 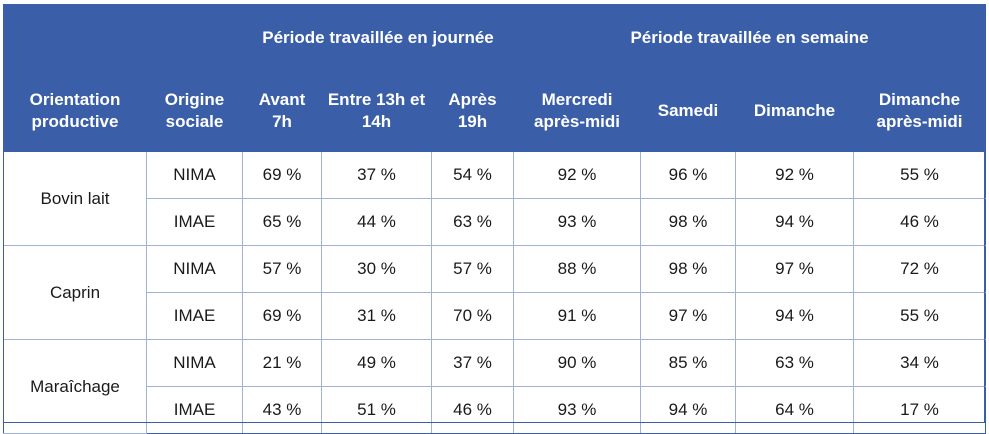 What do you see at coordinates (376, 222) in the screenshot?
I see `table-cell: 44 %` at bounding box center [376, 222].